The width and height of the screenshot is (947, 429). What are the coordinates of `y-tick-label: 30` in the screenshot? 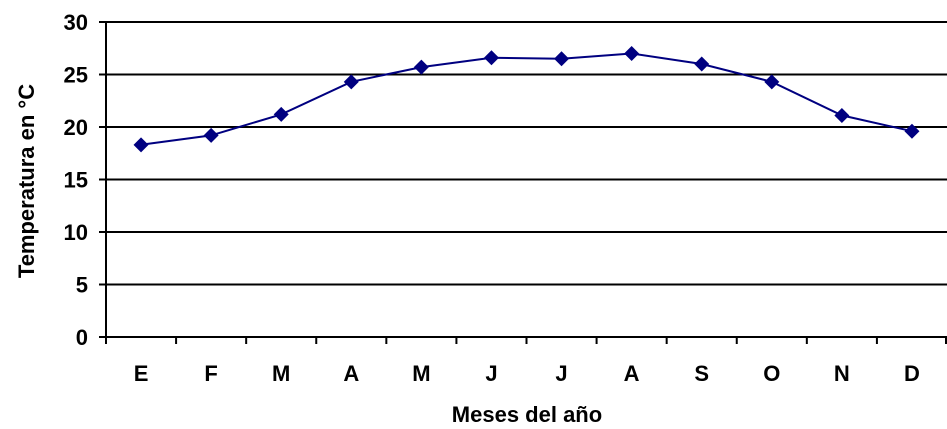 It's located at (76, 22).